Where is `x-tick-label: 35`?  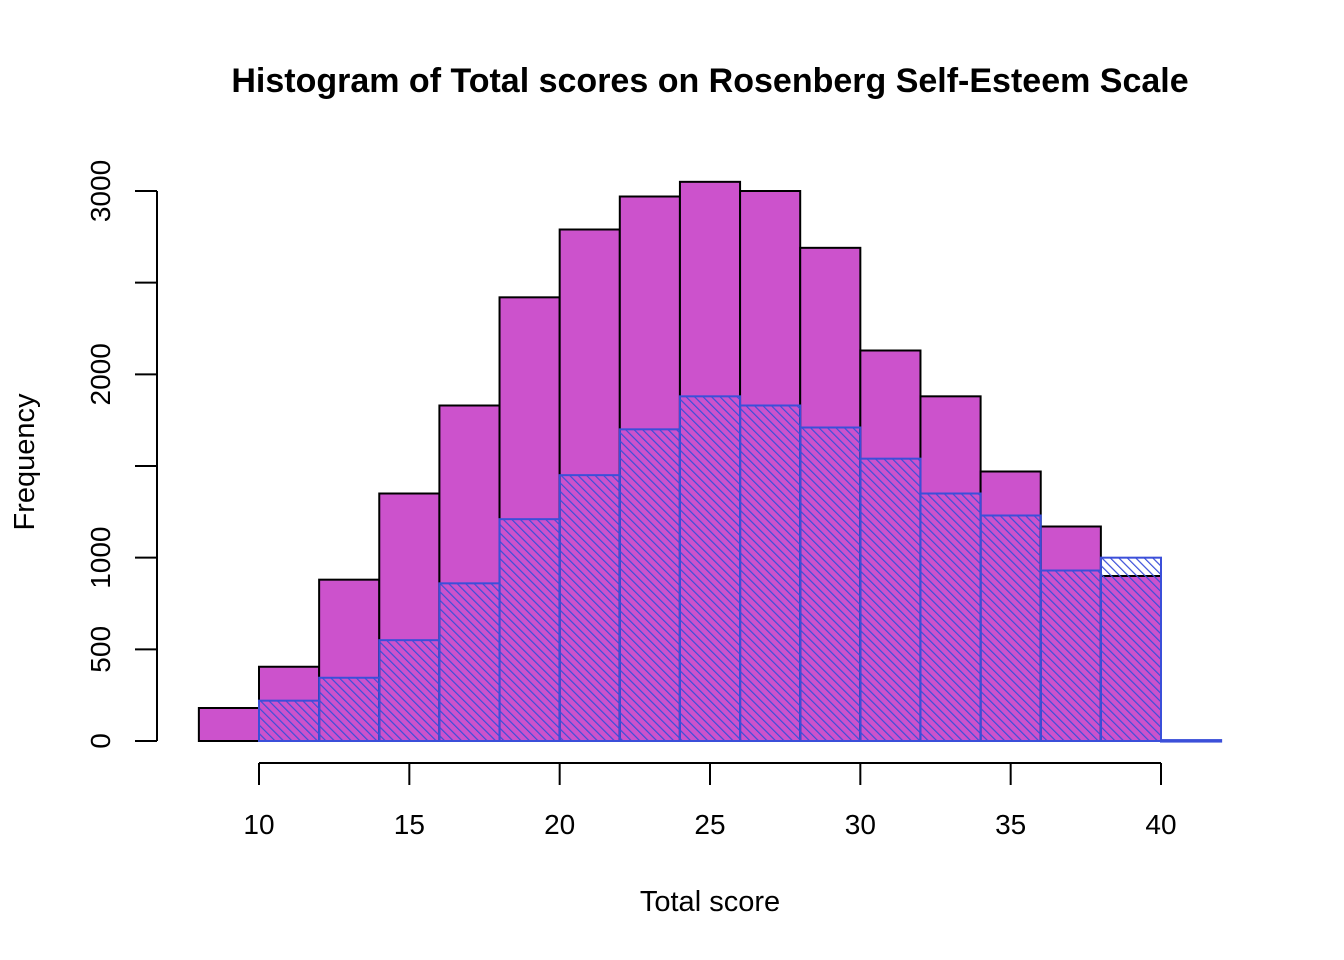
x-tick-label: 35 is located at coordinates (1010, 824).